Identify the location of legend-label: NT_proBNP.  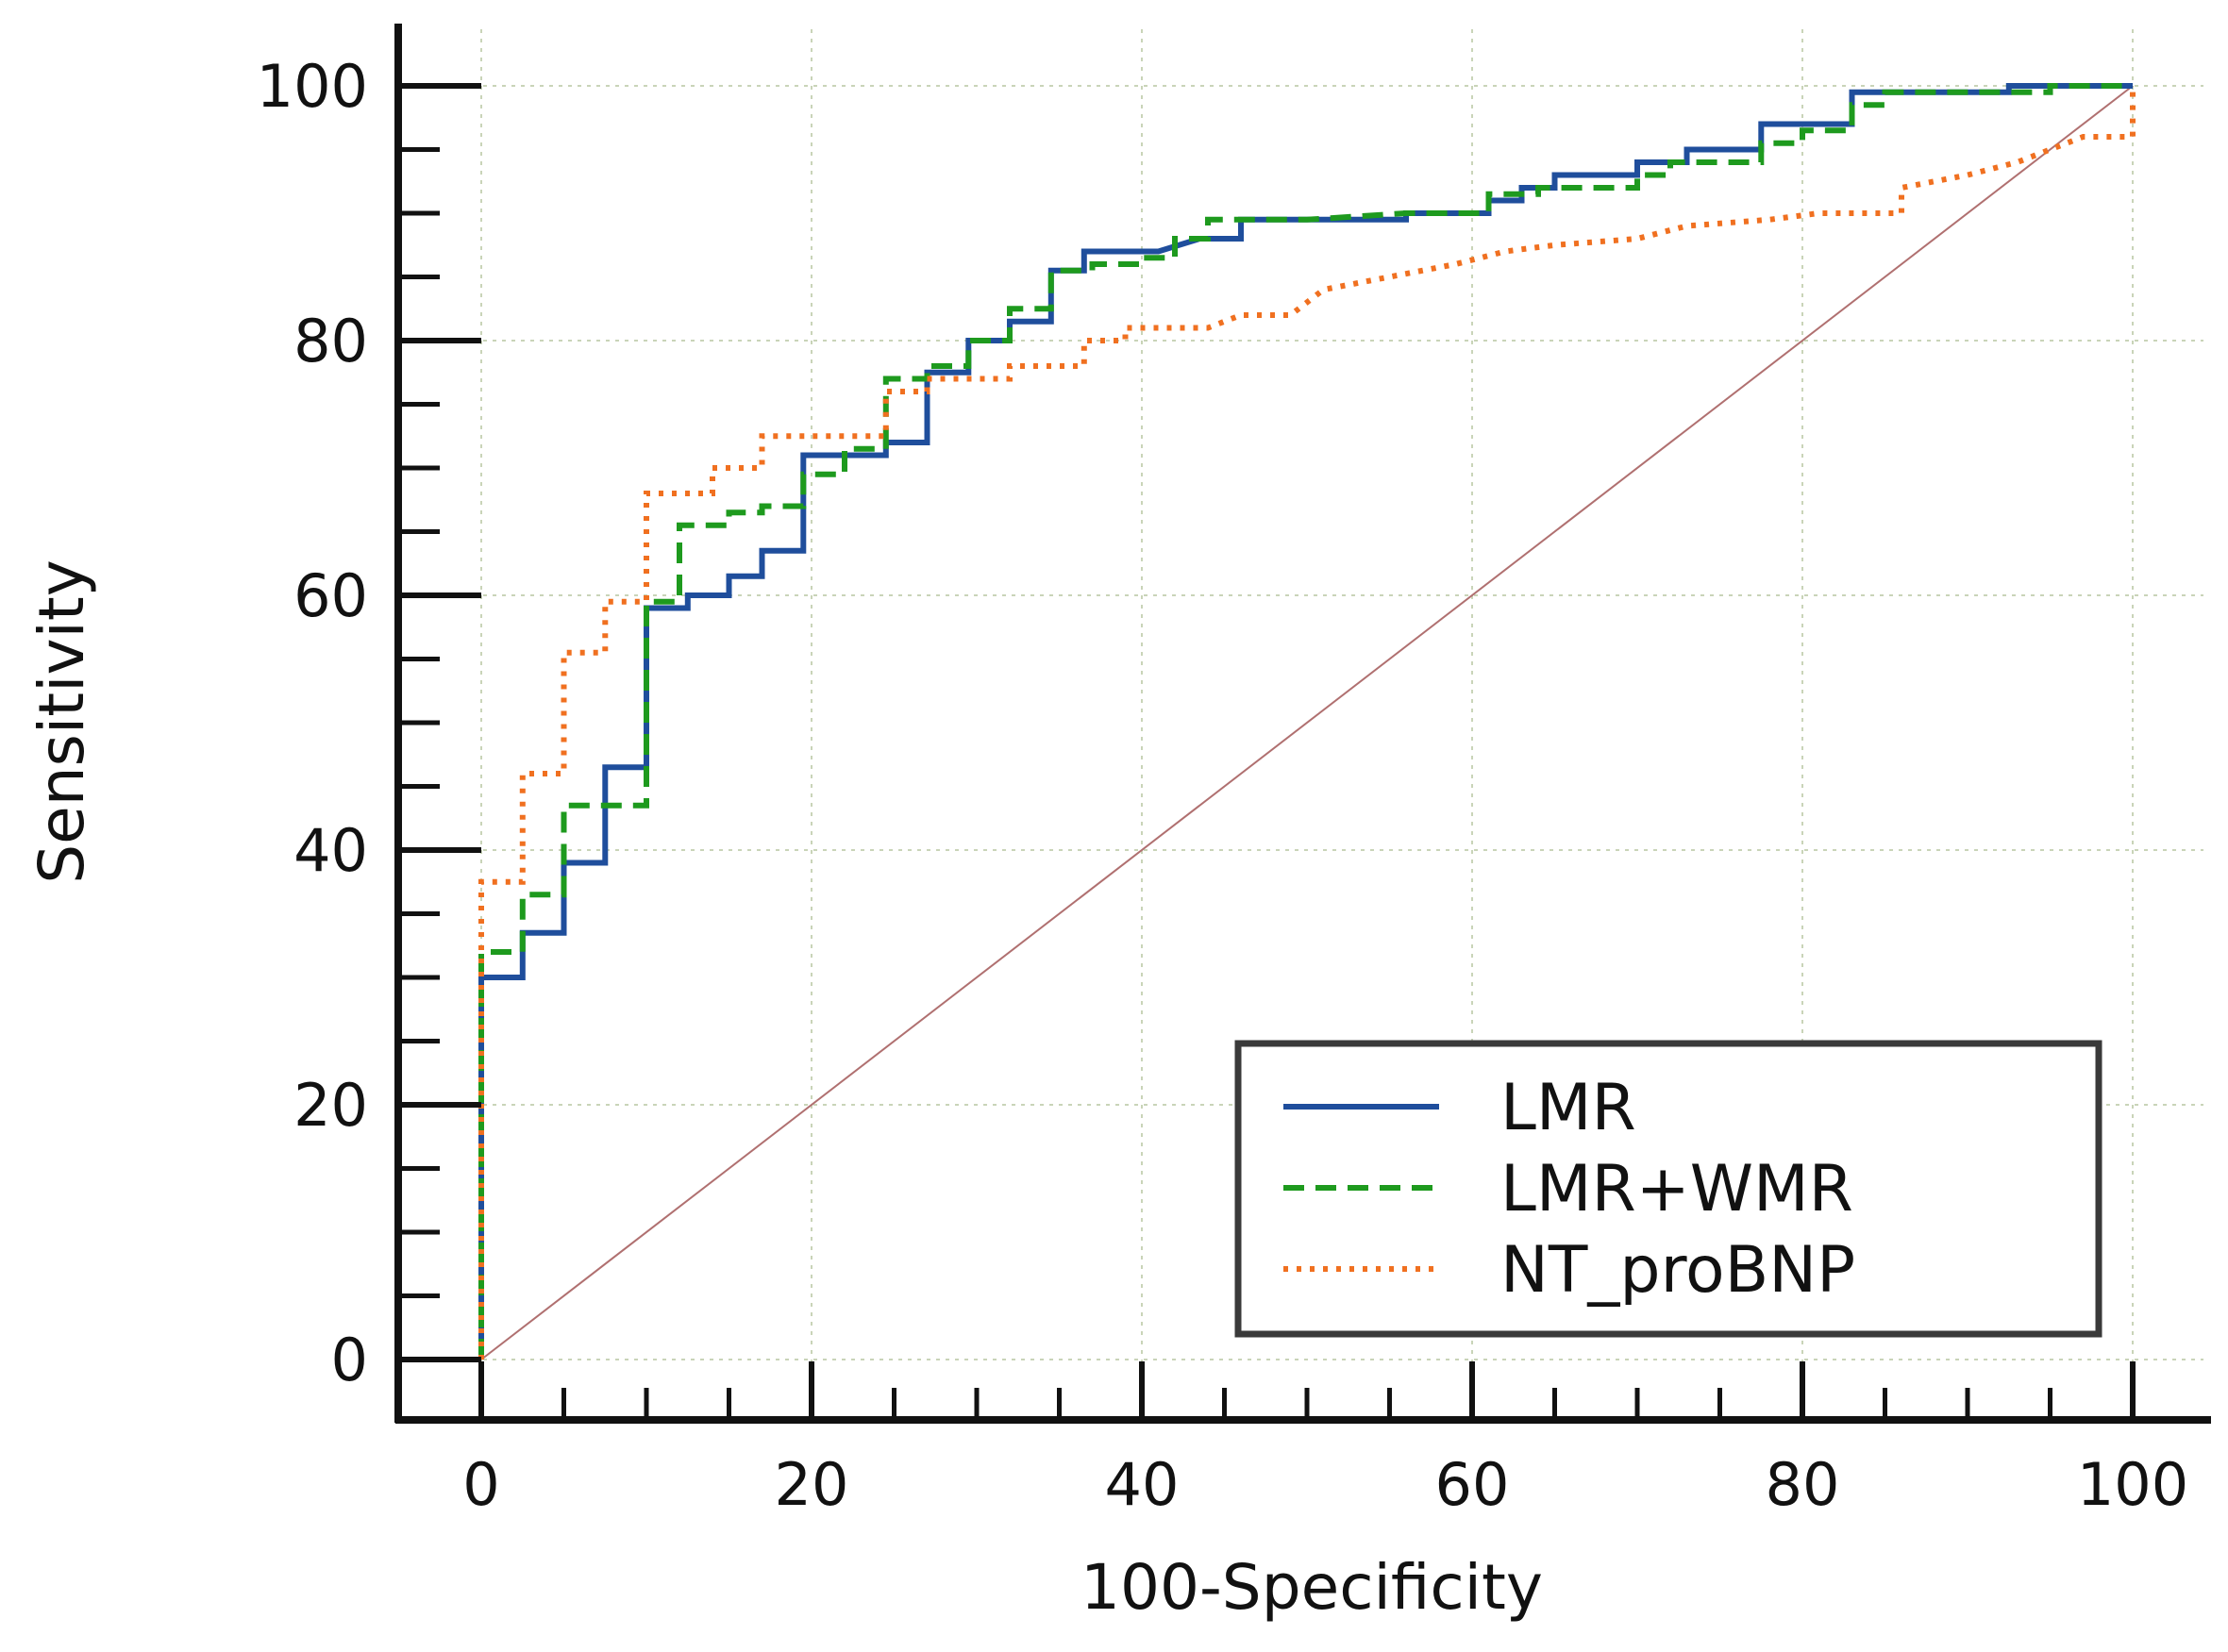
(1677, 1270).